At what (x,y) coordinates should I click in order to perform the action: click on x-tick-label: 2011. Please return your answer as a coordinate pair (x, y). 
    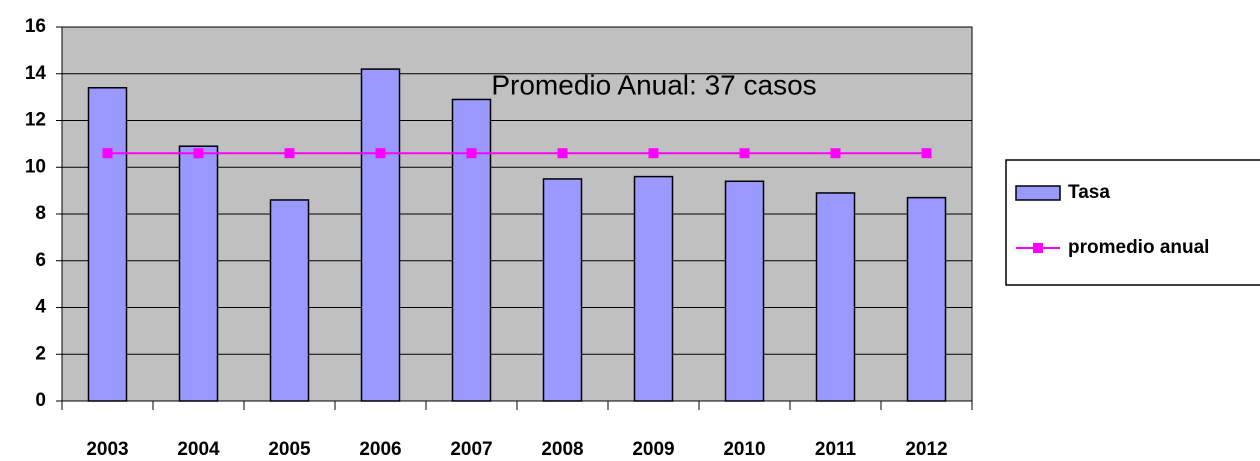
    Looking at the image, I should click on (836, 449).